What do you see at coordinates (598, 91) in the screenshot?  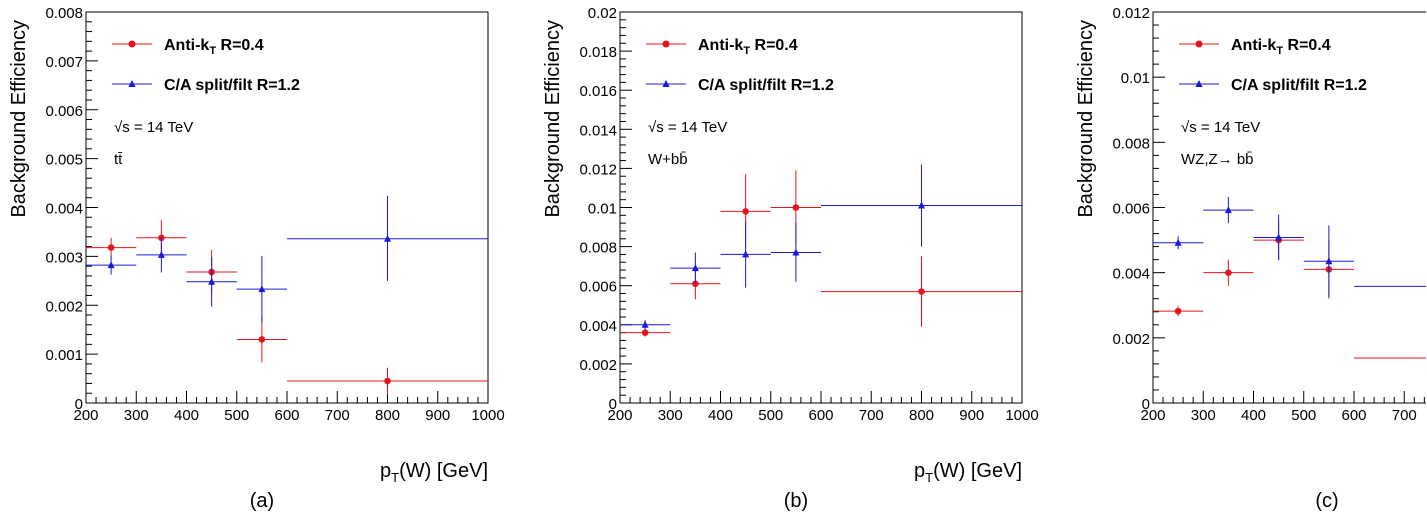 I see `y-tick-label: 0.016` at bounding box center [598, 91].